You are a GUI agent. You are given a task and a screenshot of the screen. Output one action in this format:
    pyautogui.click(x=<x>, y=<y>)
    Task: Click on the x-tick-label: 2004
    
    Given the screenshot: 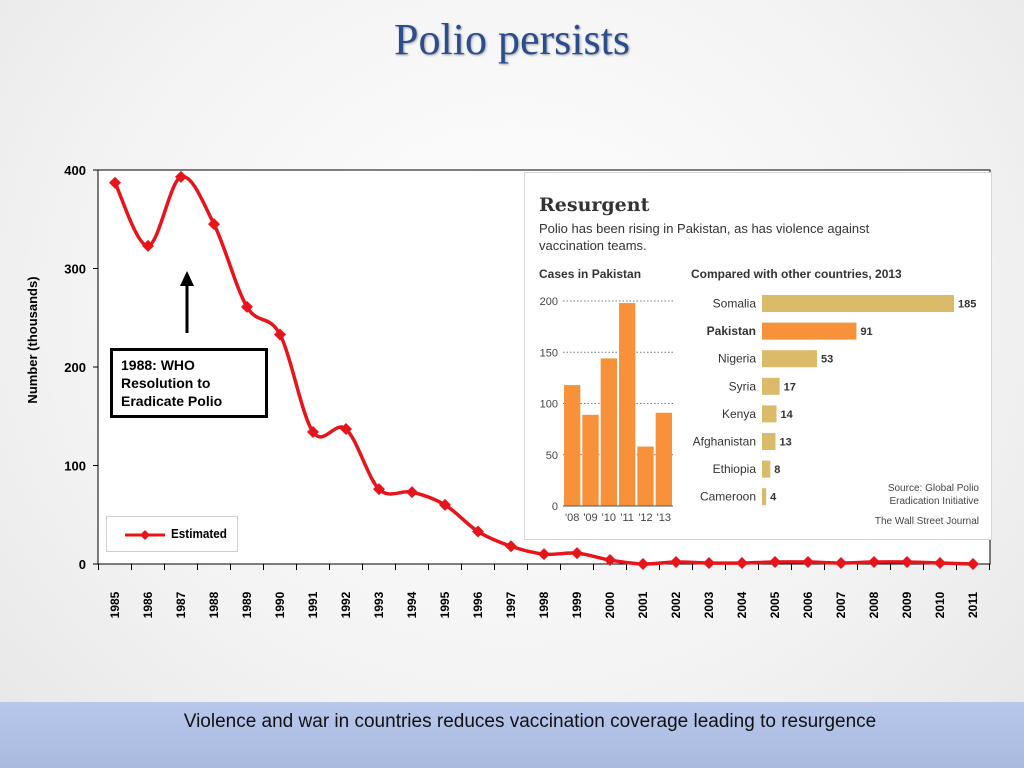 What is the action you would take?
    pyautogui.click(x=742, y=604)
    